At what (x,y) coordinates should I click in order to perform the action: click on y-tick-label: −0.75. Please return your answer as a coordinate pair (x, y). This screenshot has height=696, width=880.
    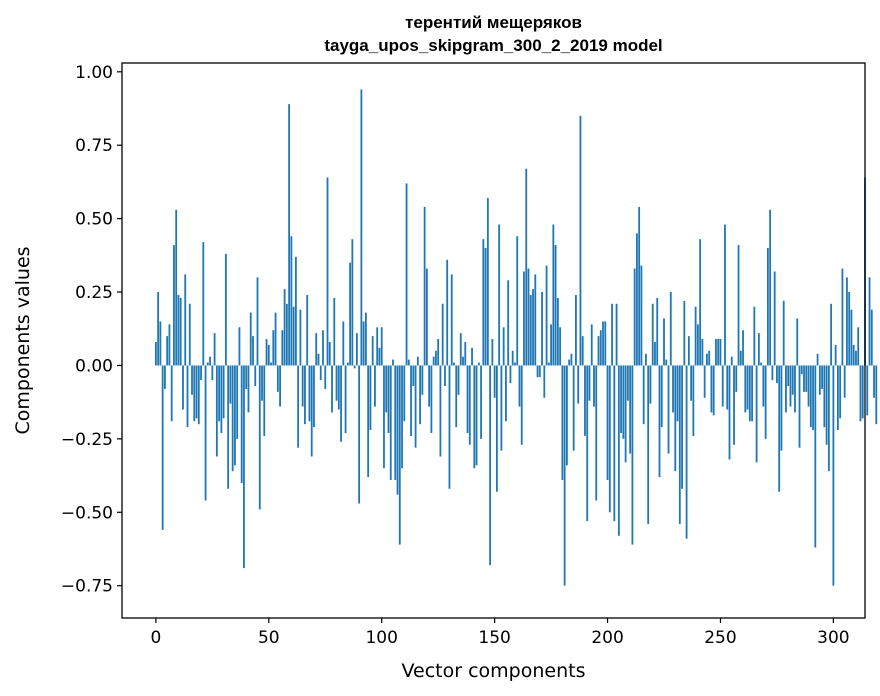
    Looking at the image, I should click on (87, 587).